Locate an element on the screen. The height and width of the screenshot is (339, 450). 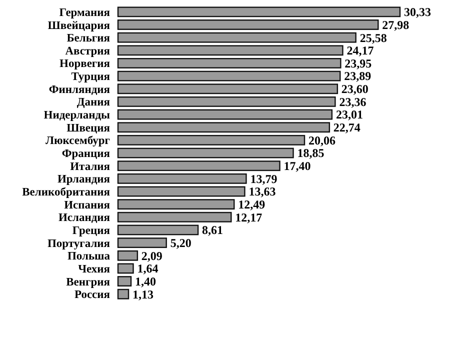
y-tick-label: Греция is located at coordinates (91, 230).